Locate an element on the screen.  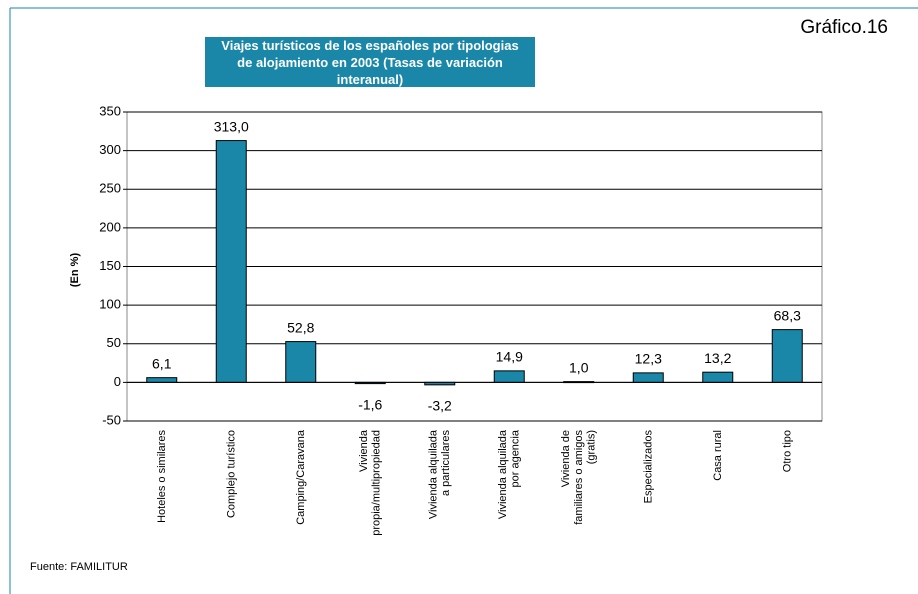
x-tick-label: Vivienda alquiladaa particulares is located at coordinates (439, 474).